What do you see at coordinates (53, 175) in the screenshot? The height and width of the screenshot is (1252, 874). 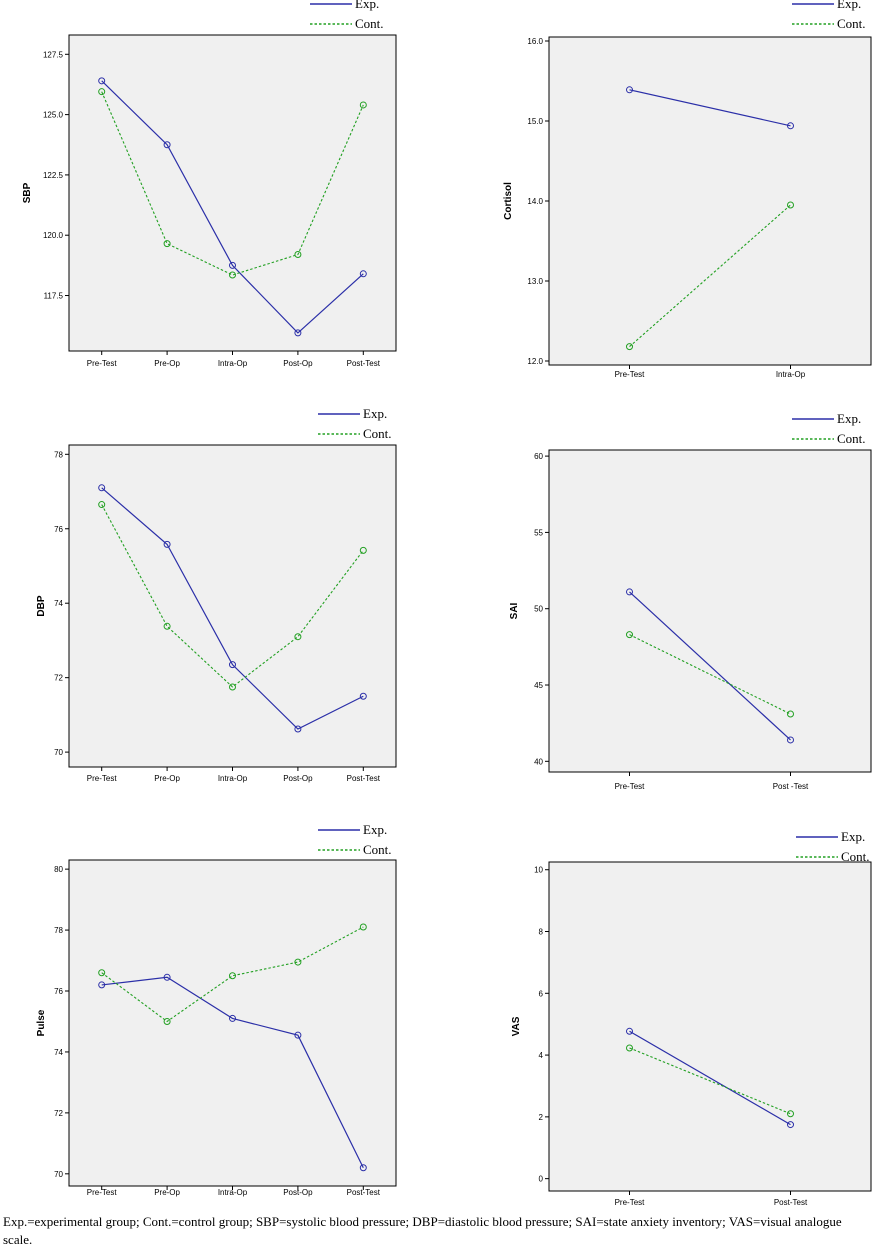 I see `sbp-ytick-label: 122.5` at bounding box center [53, 175].